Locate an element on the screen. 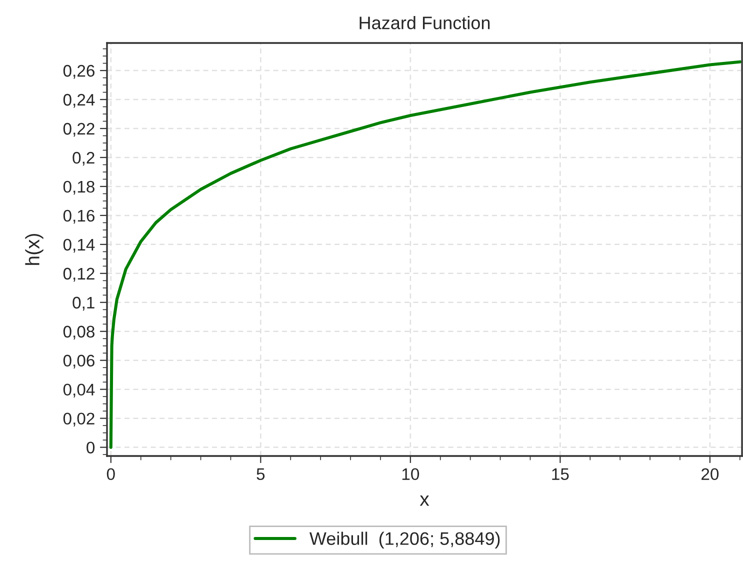 The width and height of the screenshot is (743, 563). x-tick-label: 0 is located at coordinates (110, 474).